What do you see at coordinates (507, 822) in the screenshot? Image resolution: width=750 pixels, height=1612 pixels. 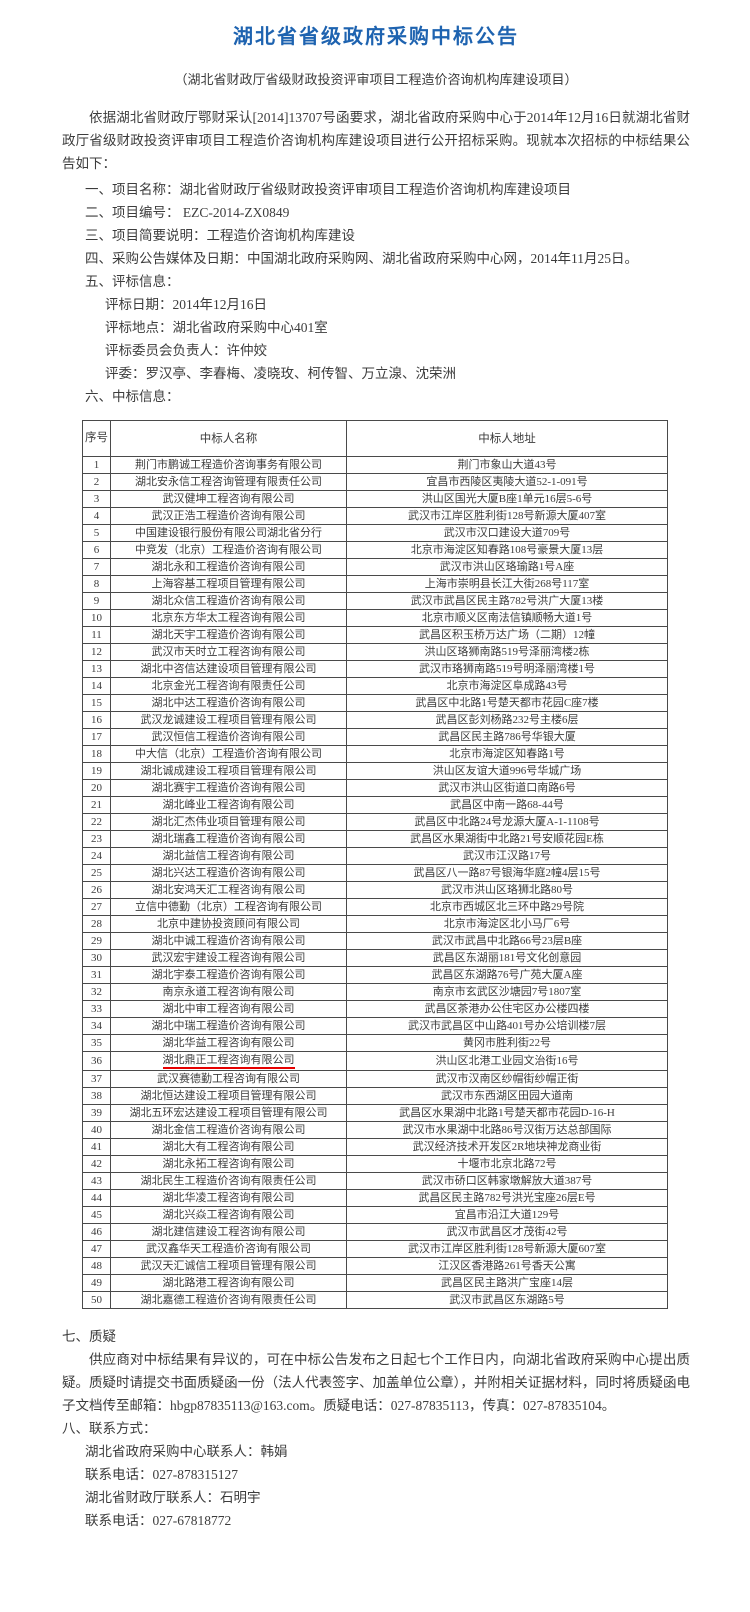 I see `cell-winner-address: 武昌区中北路24号龙源大厦A-1-1108号` at bounding box center [507, 822].